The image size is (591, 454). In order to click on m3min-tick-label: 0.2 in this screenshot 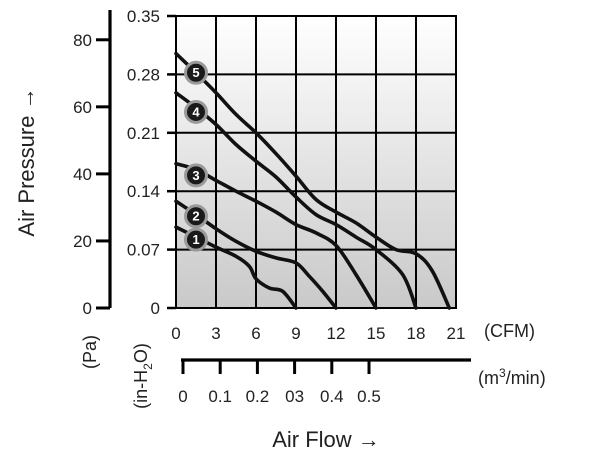, I will do `click(258, 396)`.